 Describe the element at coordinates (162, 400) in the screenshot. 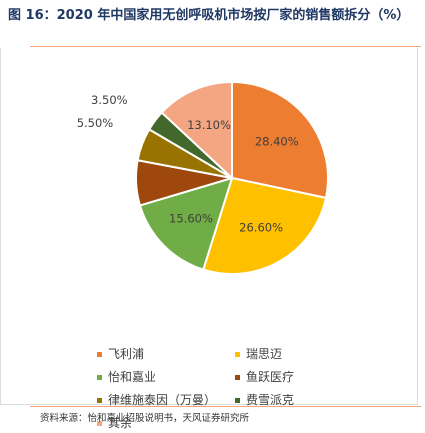

I see `legend-label-4: 律维施泰因（万曼）` at that location.